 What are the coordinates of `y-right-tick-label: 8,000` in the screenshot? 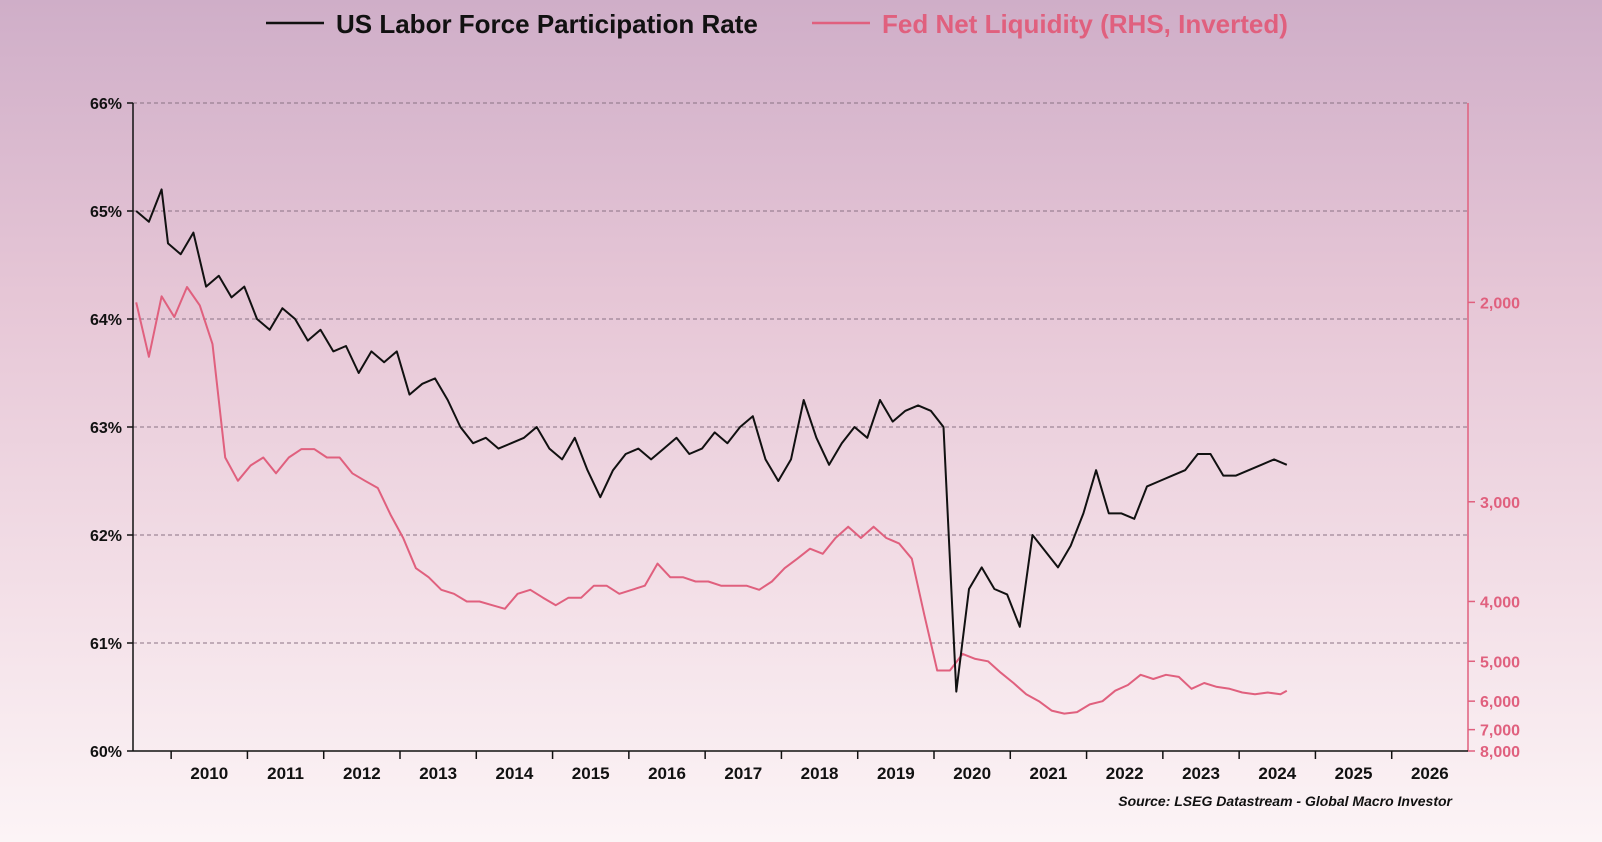 It's located at (1500, 752).